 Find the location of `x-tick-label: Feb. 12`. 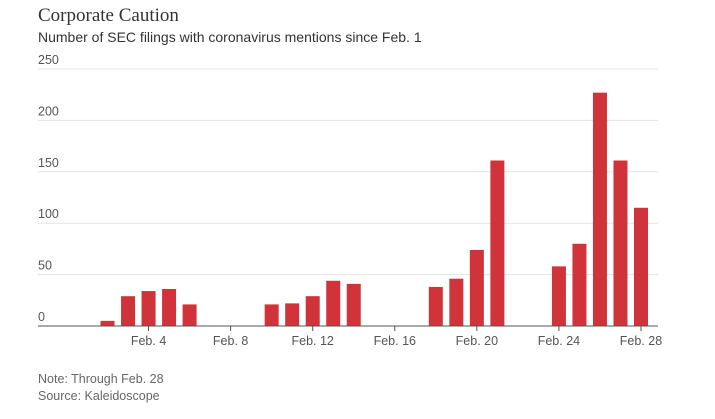

x-tick-label: Feb. 12 is located at coordinates (313, 341).